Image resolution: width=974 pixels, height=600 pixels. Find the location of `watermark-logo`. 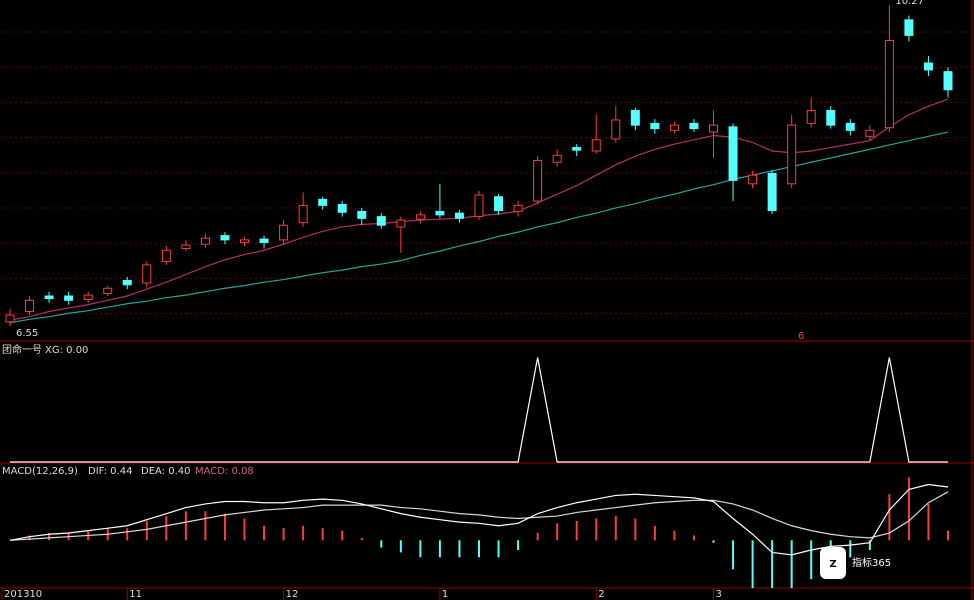

watermark-logo is located at coordinates (833, 563).